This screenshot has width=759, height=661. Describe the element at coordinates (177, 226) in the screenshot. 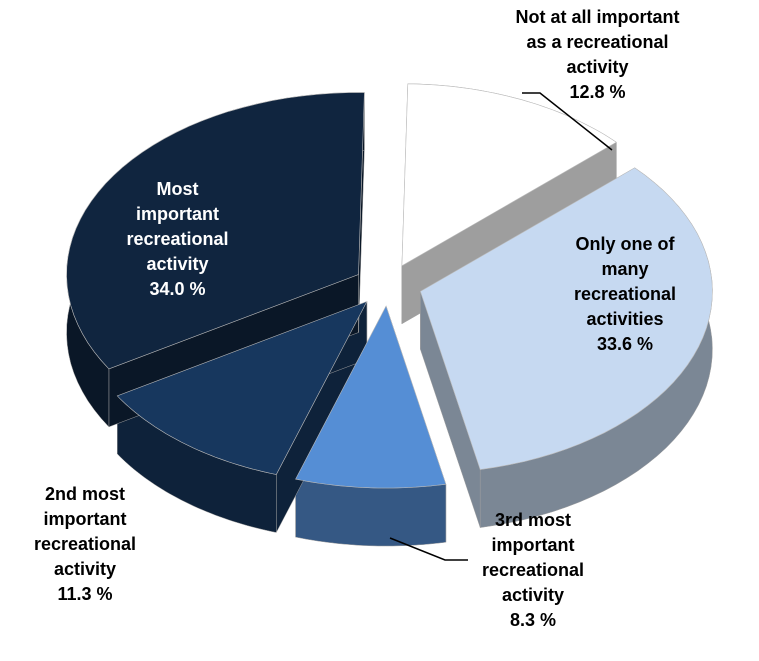

I see `category-label: Most important recreational activity` at that location.